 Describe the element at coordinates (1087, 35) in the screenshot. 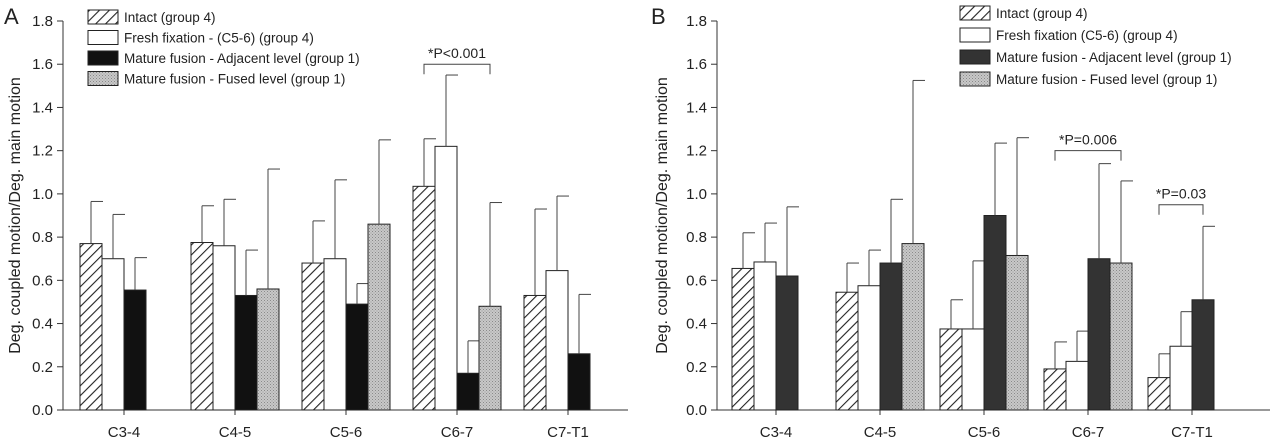

I see `legend-label: Fresh fixation (C5-6) (group 4)` at that location.